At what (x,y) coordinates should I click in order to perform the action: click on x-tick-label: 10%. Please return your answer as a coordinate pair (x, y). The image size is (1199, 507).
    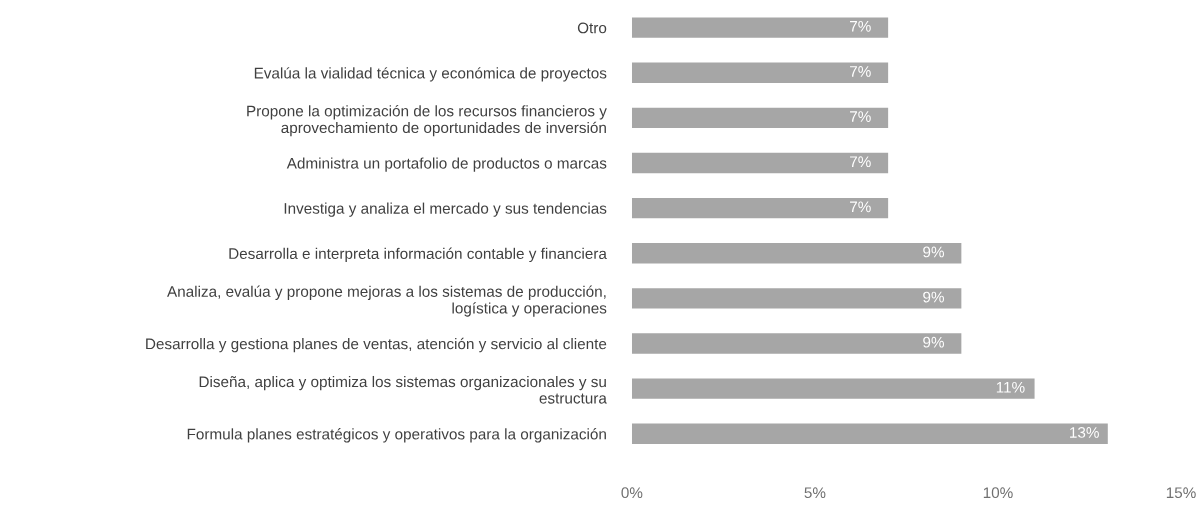
    Looking at the image, I should click on (998, 493).